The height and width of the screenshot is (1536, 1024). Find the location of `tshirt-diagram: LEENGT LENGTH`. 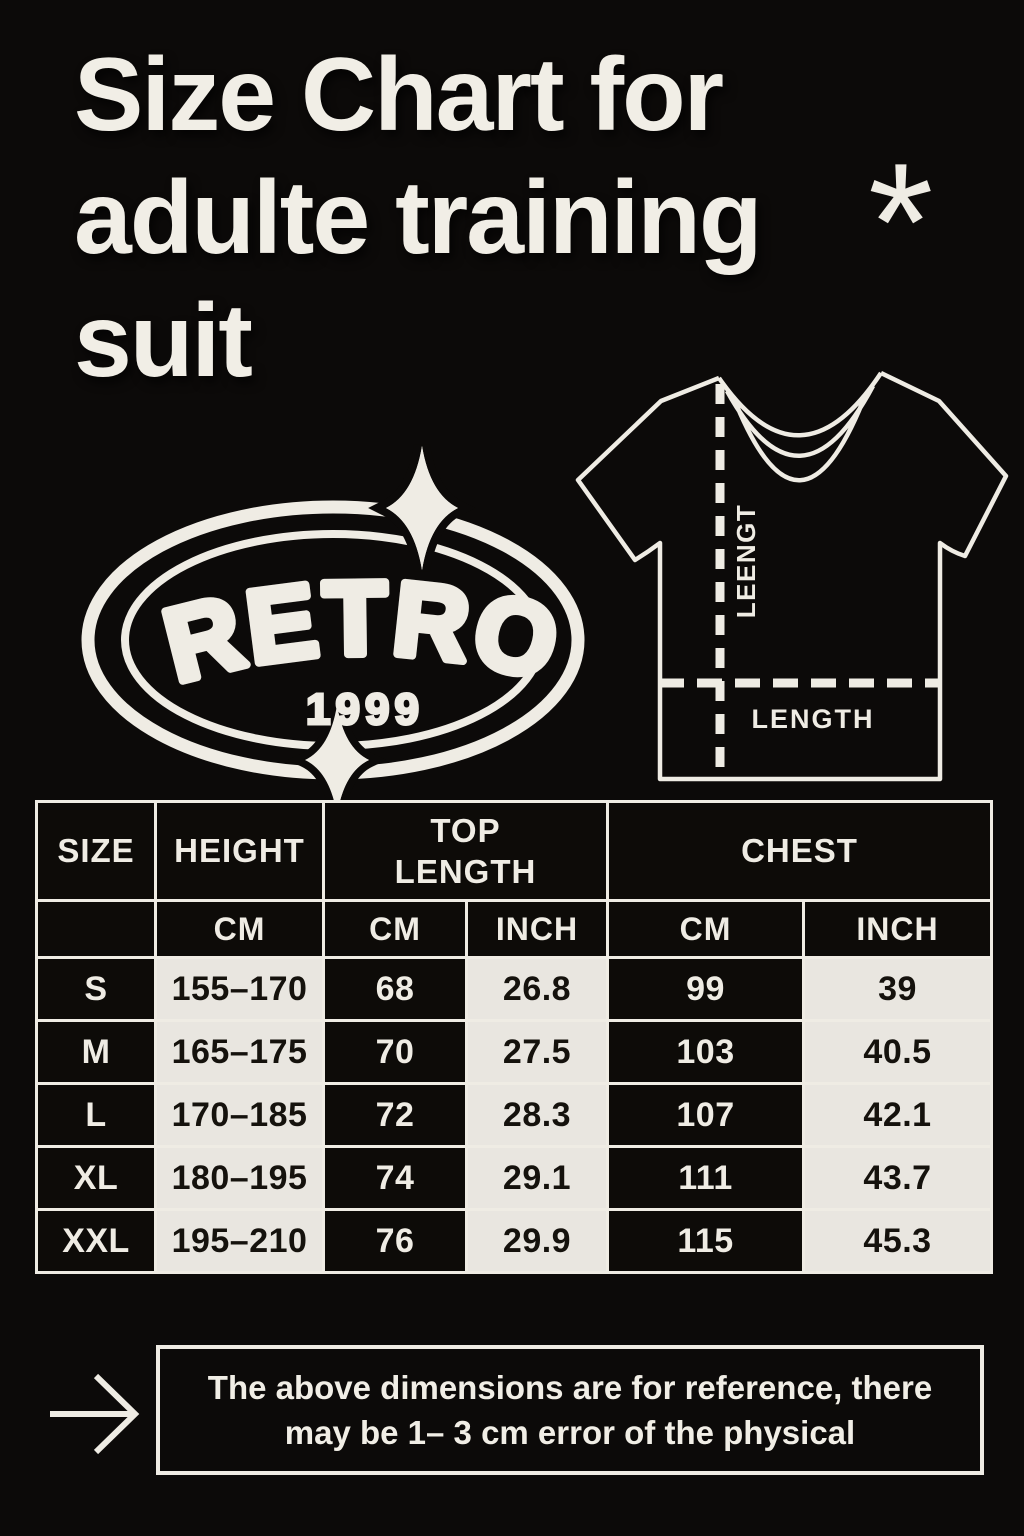

tshirt-diagram: LEENGT LENGTH is located at coordinates (792, 576).